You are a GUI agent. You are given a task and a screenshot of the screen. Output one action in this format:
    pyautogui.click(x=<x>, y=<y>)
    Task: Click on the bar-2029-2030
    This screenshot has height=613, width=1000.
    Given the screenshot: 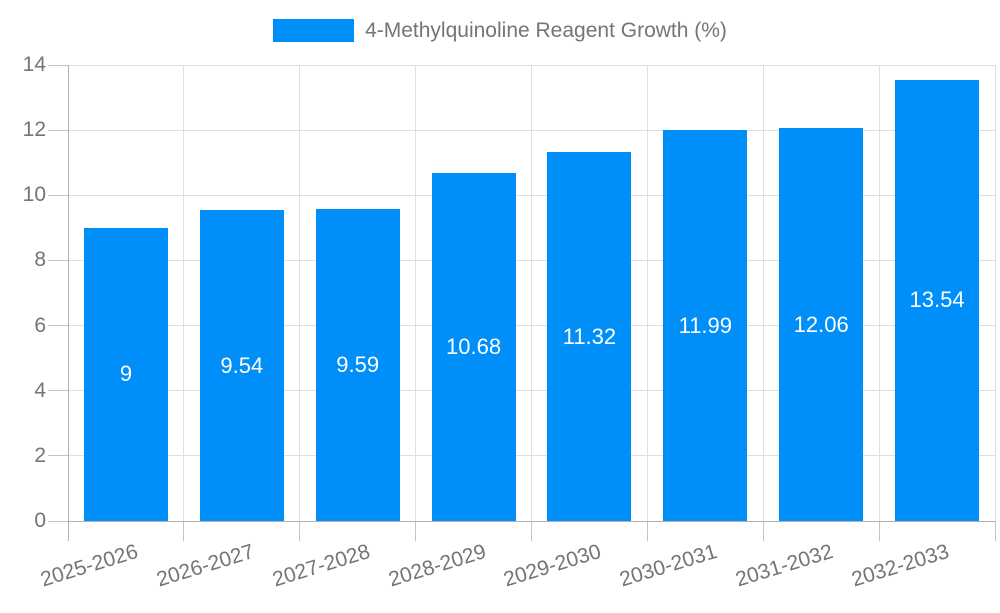 What is the action you would take?
    pyautogui.click(x=589, y=336)
    